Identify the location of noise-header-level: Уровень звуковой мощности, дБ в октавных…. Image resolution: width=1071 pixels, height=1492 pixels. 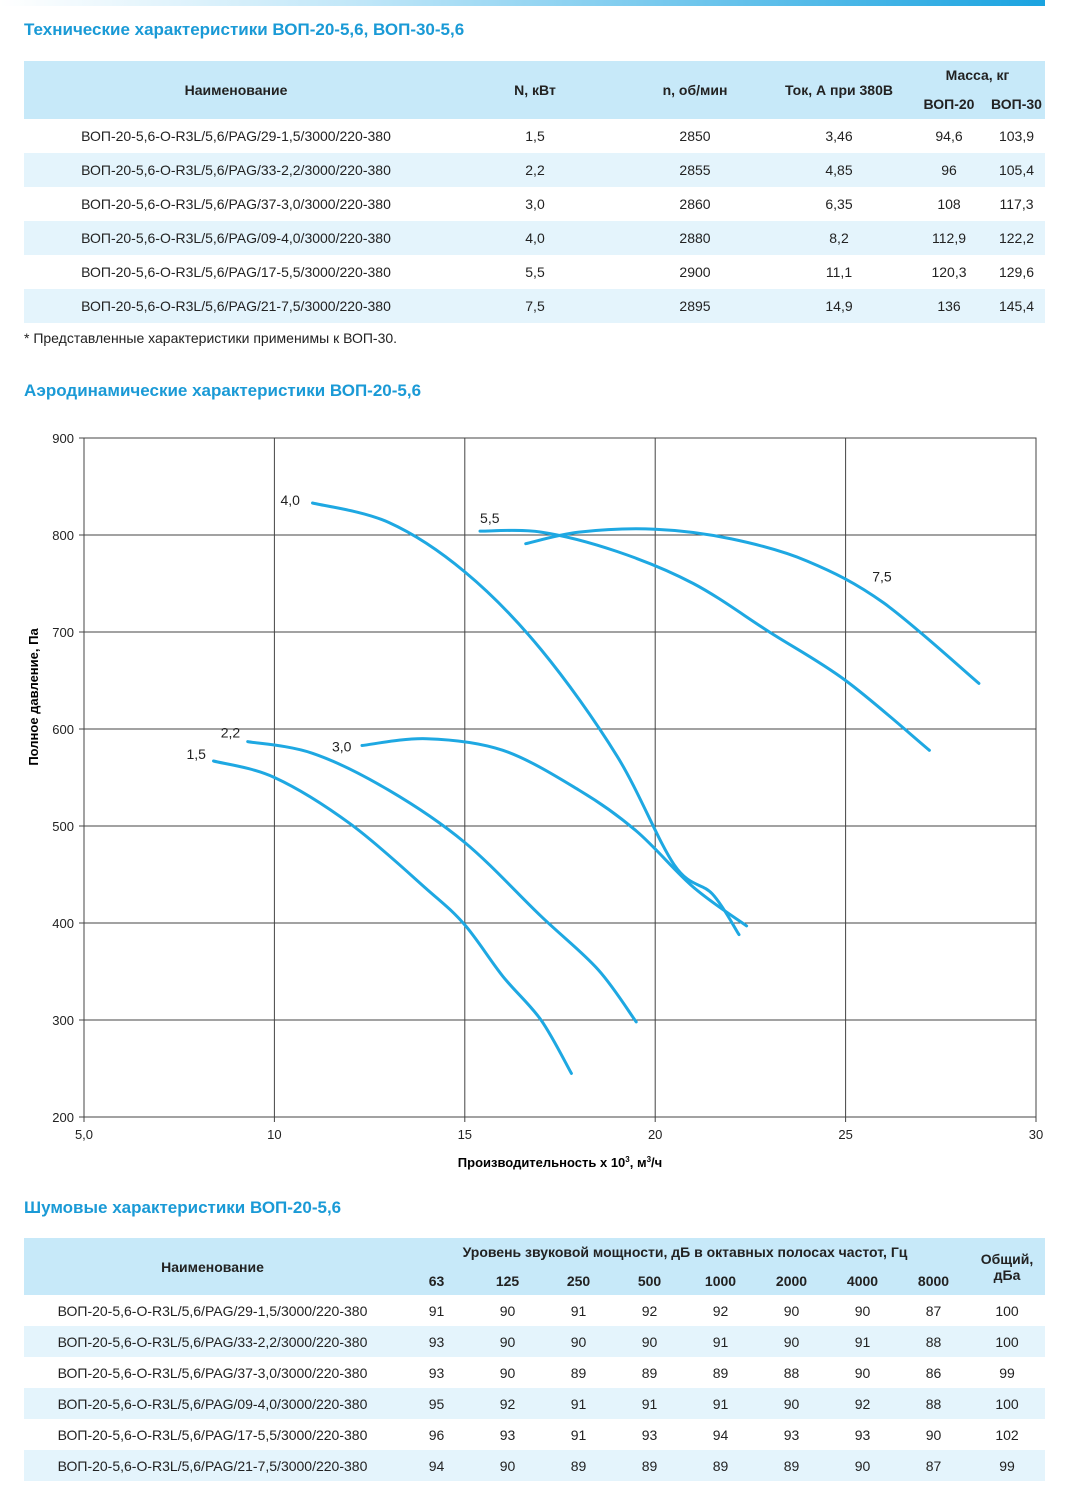
(685, 1252).